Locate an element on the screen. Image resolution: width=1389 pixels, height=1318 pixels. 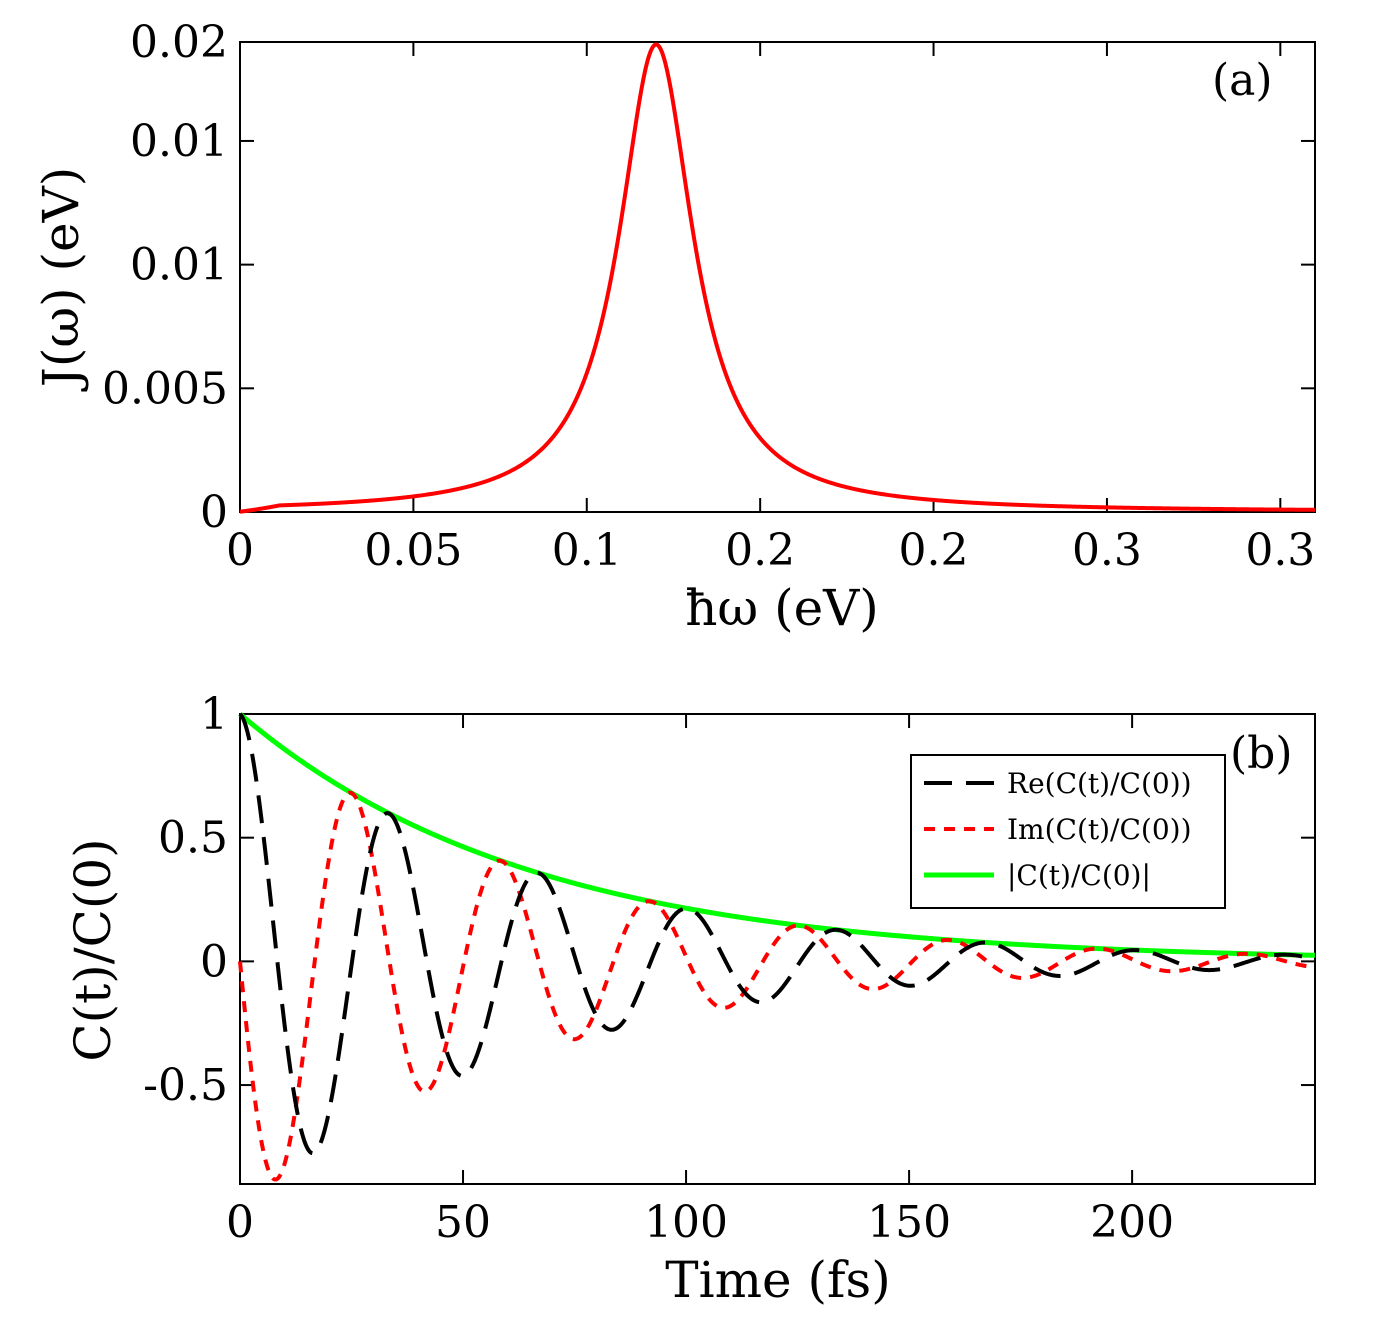
legend-label-abs: |C(t)/C(0)| is located at coordinates (1079, 875).